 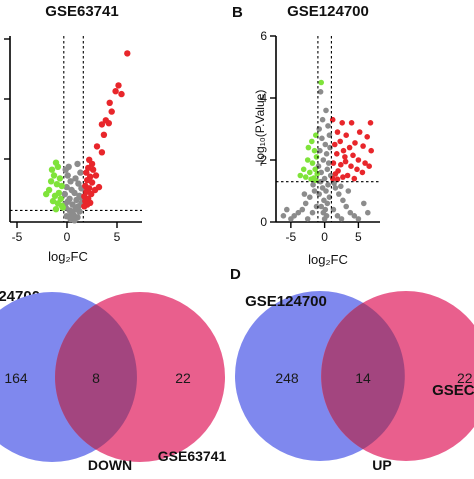 What do you see at coordinates (263, 98) in the screenshot?
I see `panel-b-y-tick-label: 4` at bounding box center [263, 98].